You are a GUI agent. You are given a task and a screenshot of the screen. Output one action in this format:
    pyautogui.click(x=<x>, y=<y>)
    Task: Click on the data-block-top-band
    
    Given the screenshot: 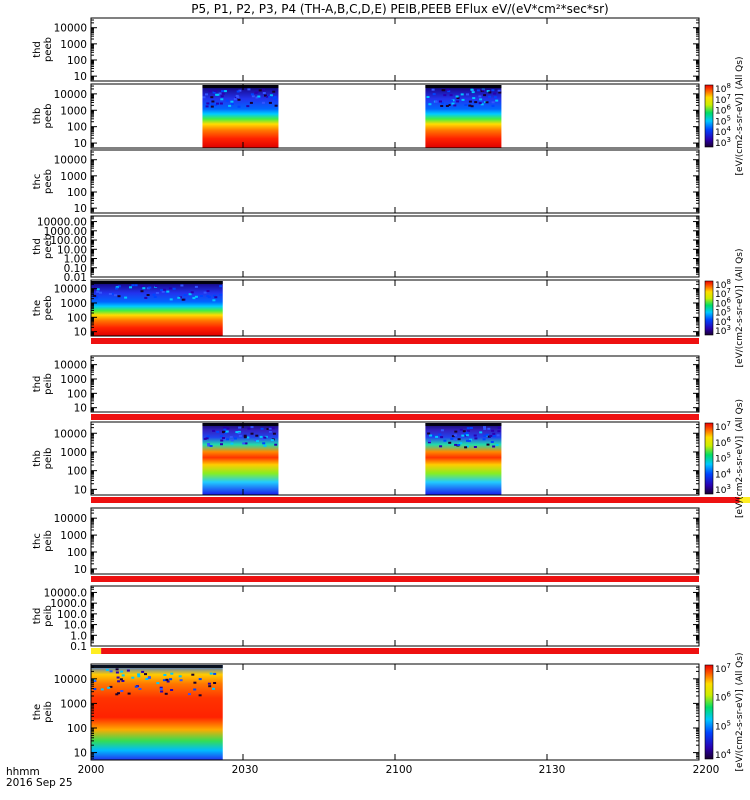 What is the action you would take?
    pyautogui.click(x=240, y=86)
    